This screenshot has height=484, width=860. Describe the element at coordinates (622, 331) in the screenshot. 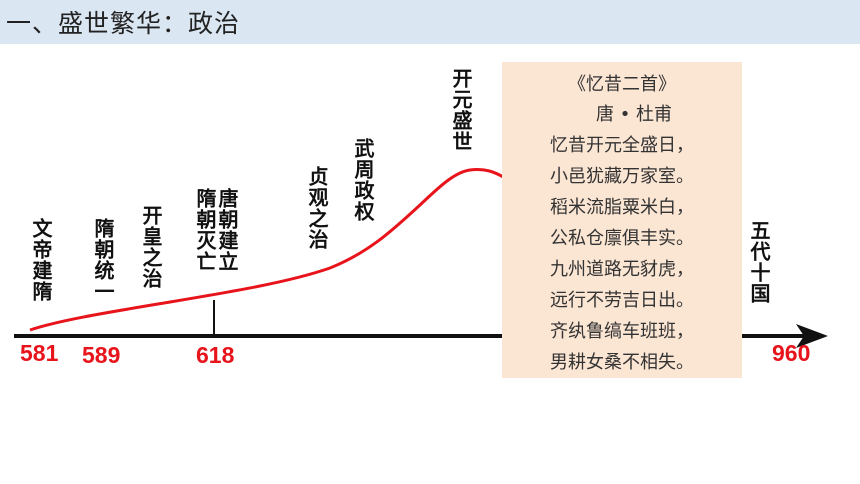

I see `poem-line: 齐纨鲁缟车班班，` at that location.